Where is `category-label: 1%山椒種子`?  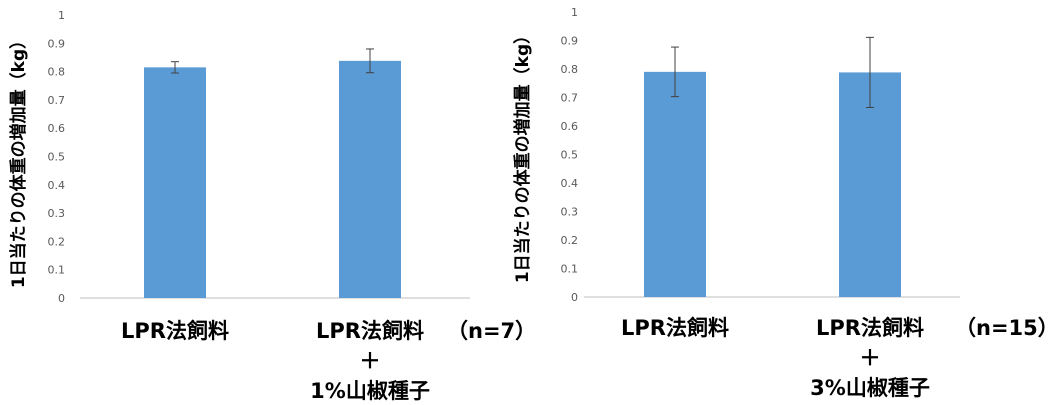
category-label: 1%山椒種子 is located at coordinates (370, 391).